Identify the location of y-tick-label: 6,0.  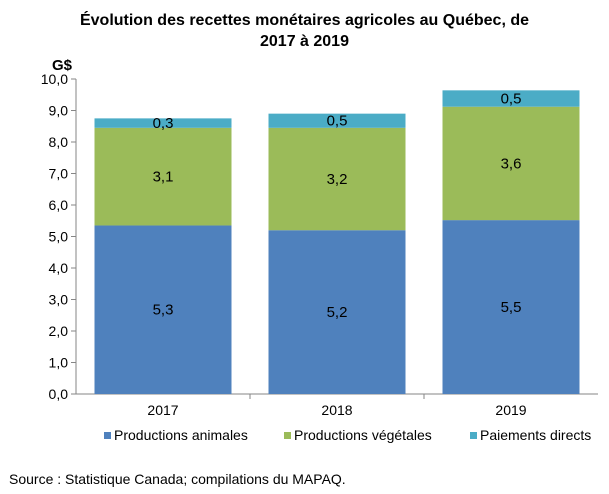
(59, 205).